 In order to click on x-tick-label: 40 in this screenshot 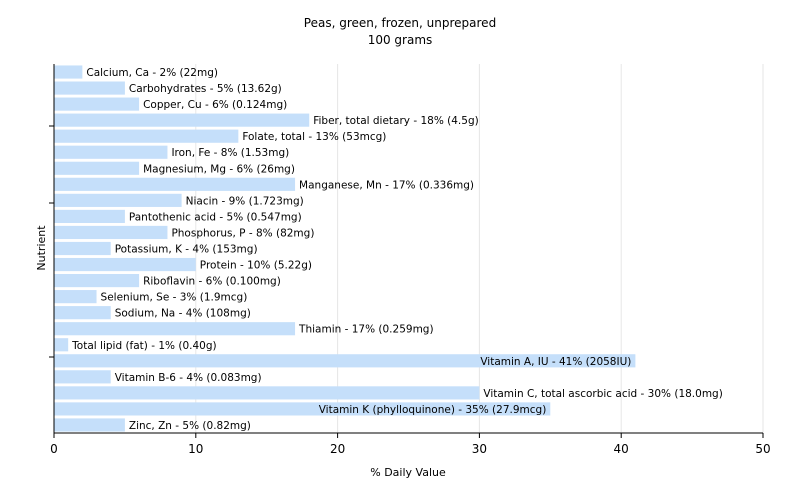, I will do `click(621, 449)`.